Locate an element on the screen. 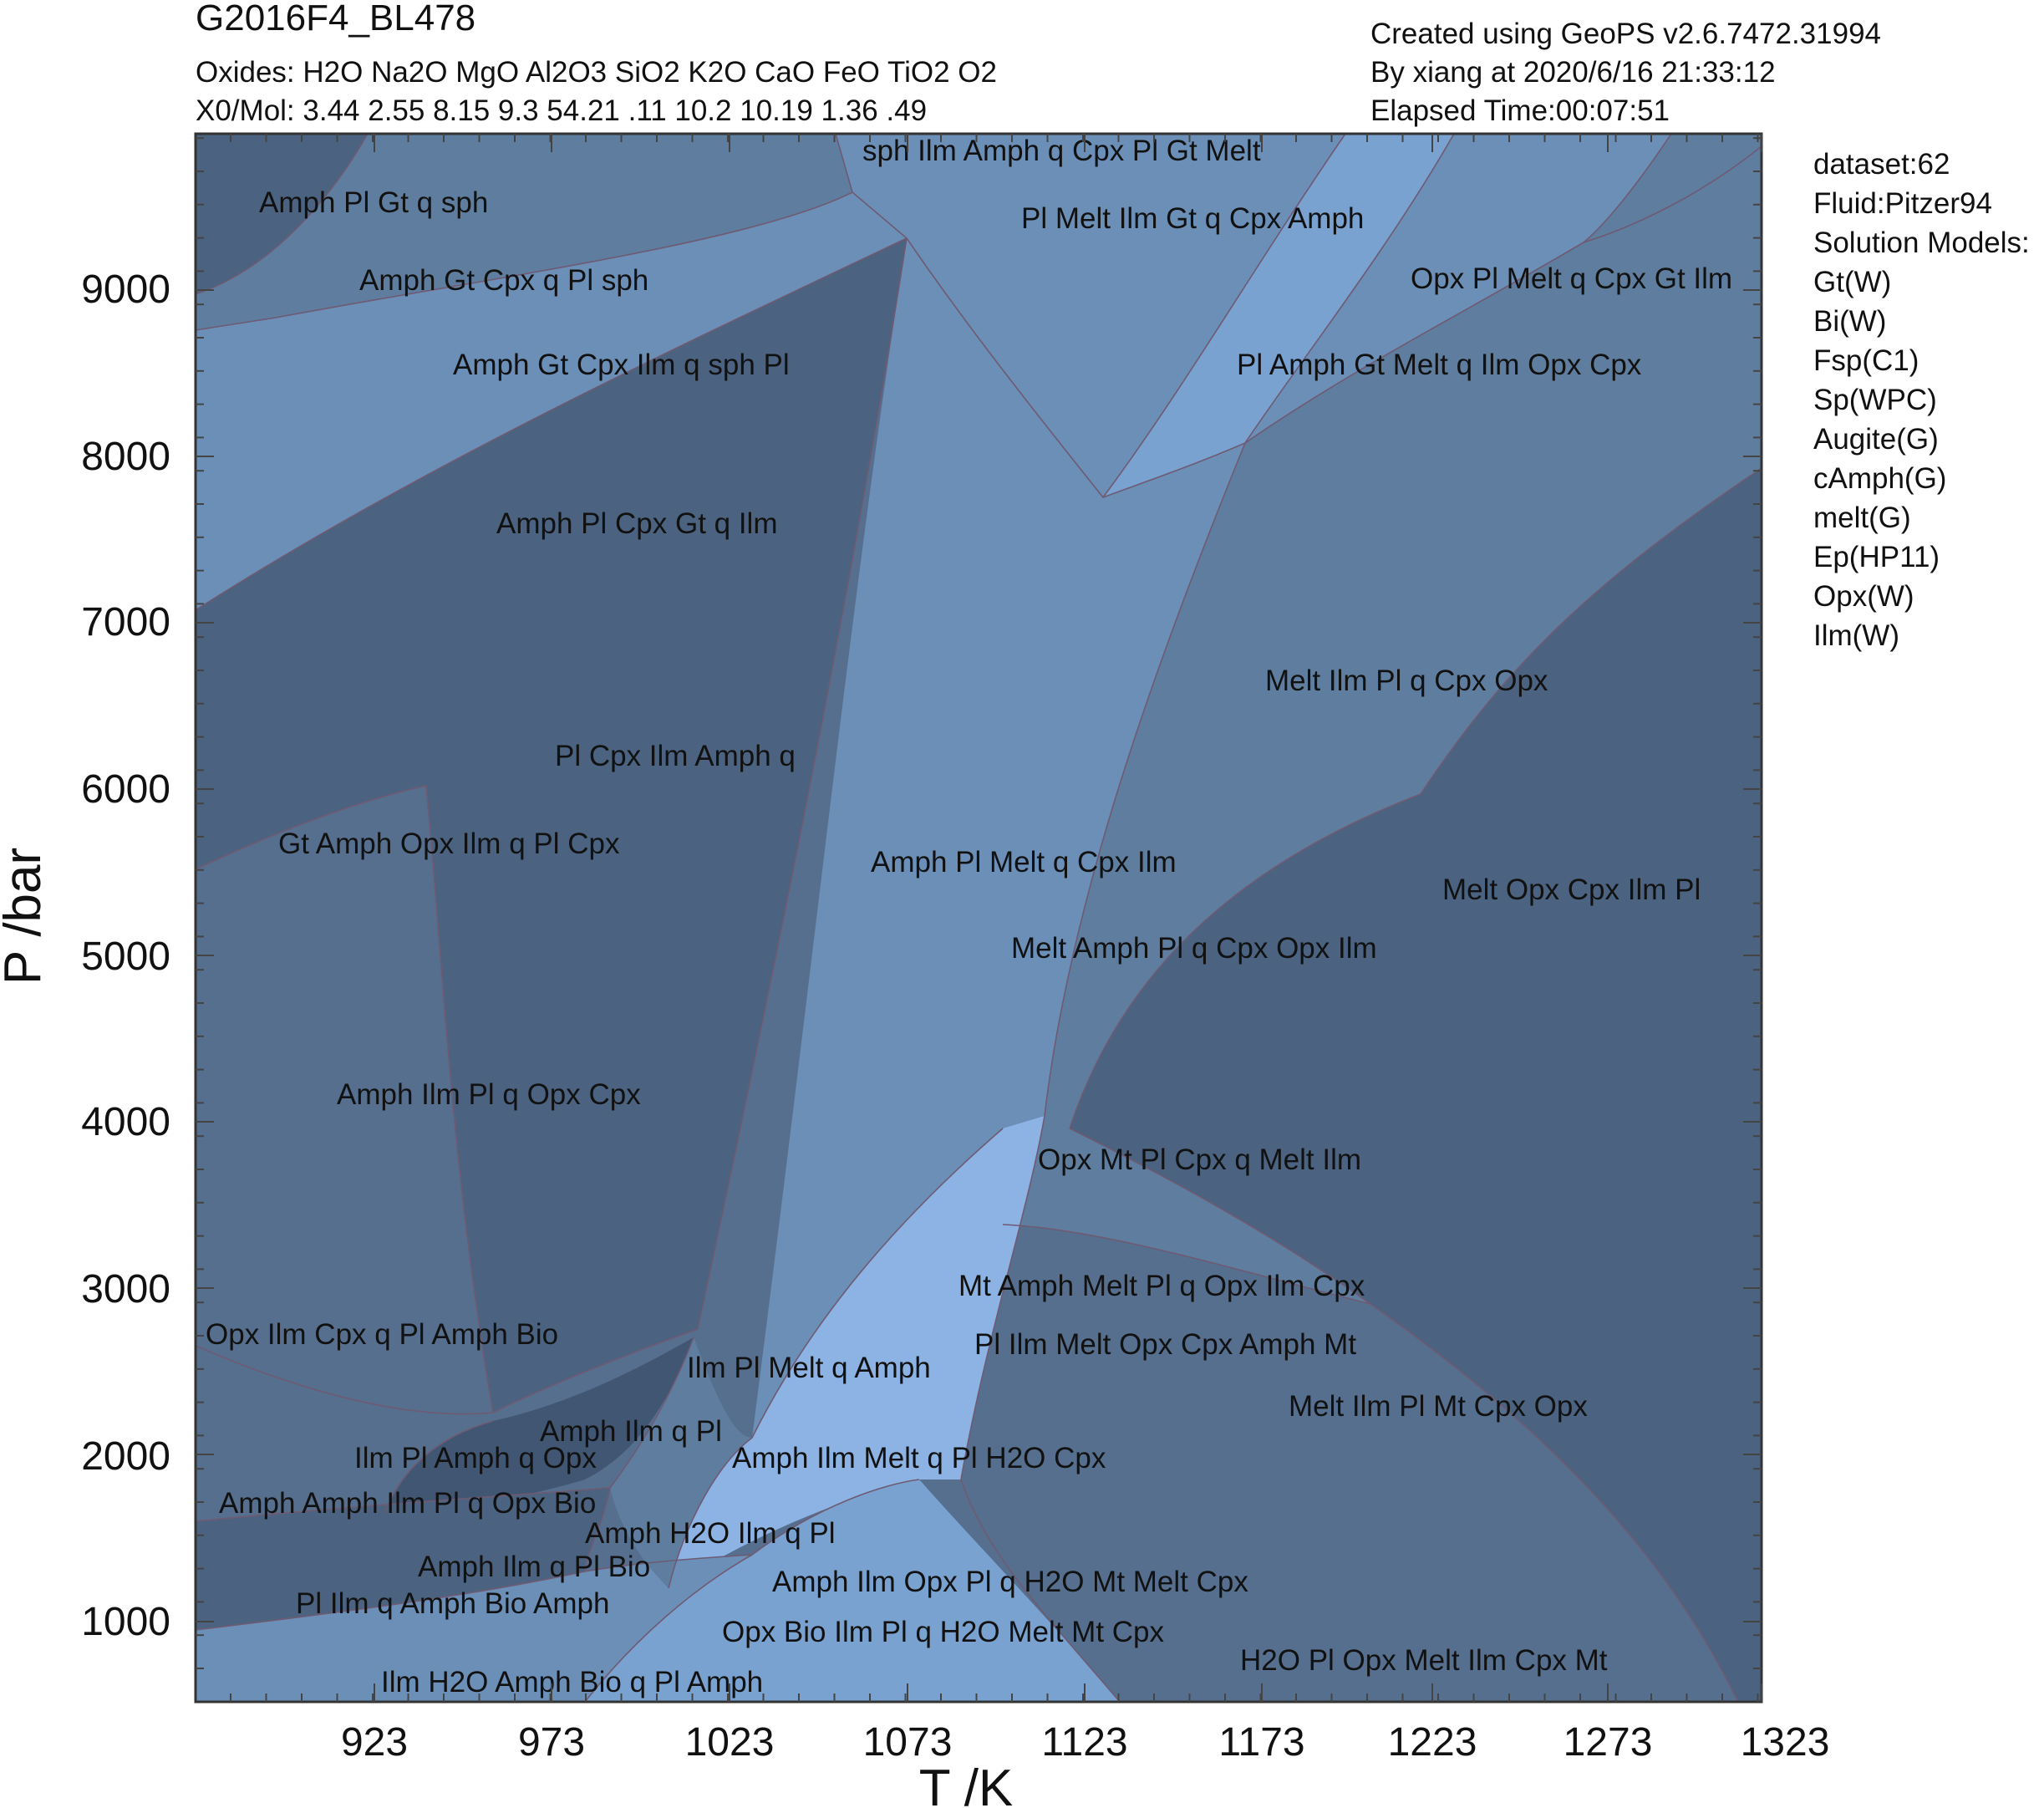 Image resolution: width=2044 pixels, height=1808 pixels. solution-model: Ep(HP11) is located at coordinates (1876, 557).